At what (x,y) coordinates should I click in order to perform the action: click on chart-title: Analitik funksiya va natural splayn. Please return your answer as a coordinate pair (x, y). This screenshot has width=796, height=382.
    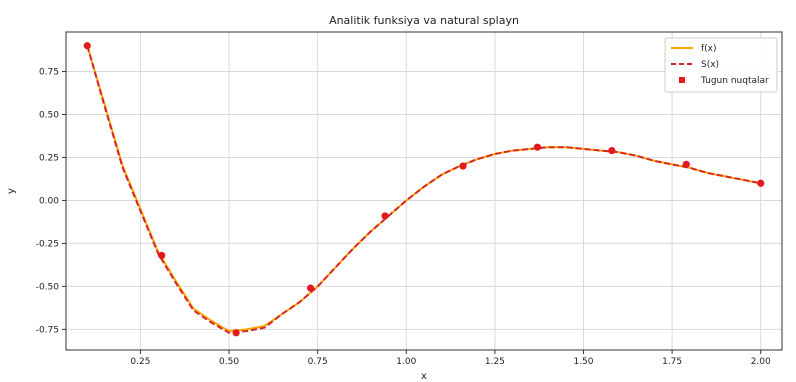
    Looking at the image, I should click on (424, 20).